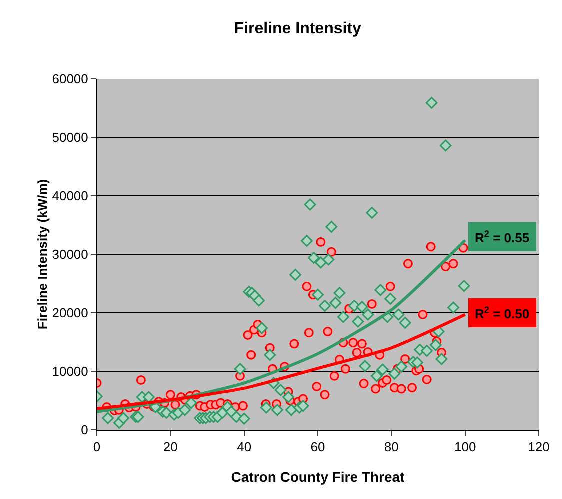 This screenshot has height=499, width=562. I want to click on y-tick-label: 20000, so click(70, 313).